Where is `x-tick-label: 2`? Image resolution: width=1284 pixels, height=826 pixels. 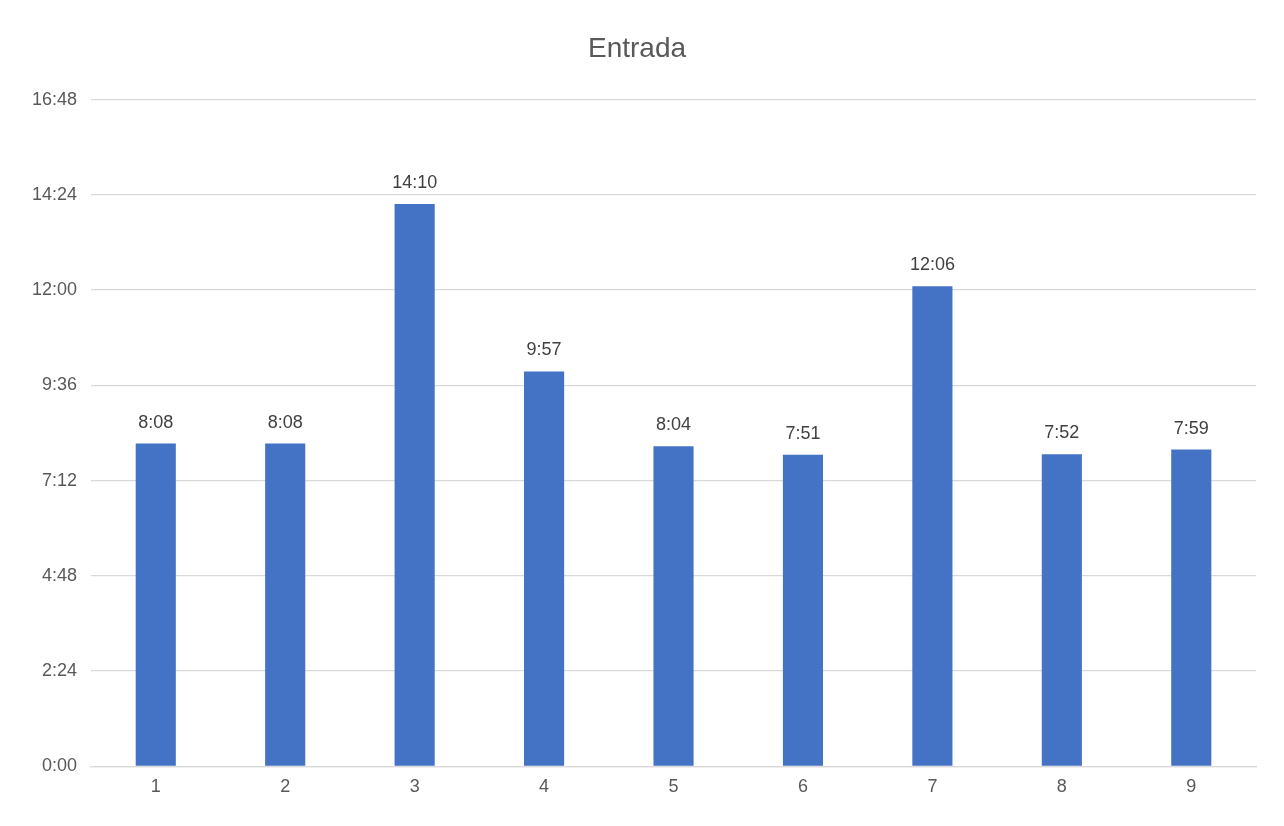
x-tick-label: 2 is located at coordinates (285, 786).